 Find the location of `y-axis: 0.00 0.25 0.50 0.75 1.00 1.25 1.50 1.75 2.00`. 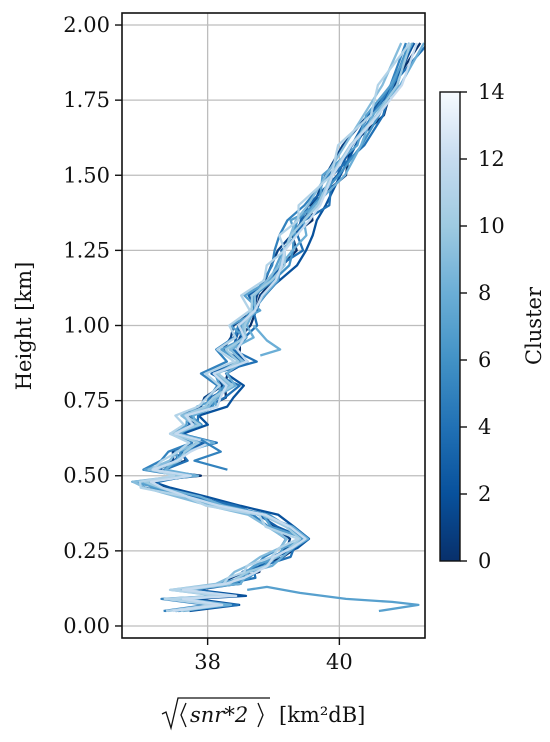

y-axis: 0.00 0.25 0.50 0.75 1.00 1.25 1.50 1.75 2.00 is located at coordinates (92, 325).